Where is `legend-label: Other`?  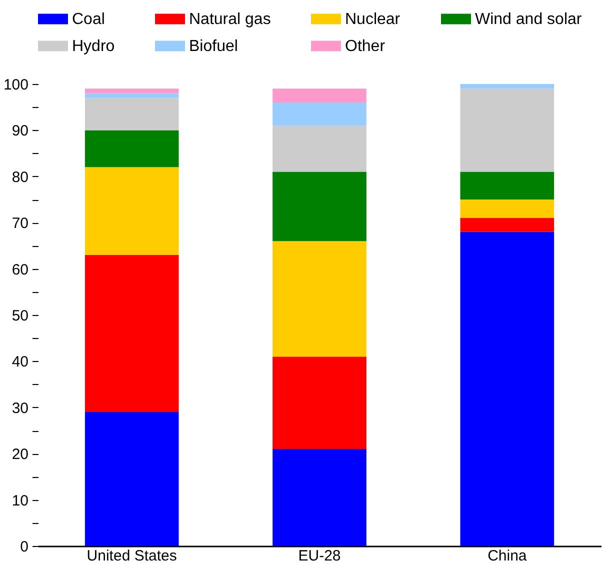 legend-label: Other is located at coordinates (365, 46).